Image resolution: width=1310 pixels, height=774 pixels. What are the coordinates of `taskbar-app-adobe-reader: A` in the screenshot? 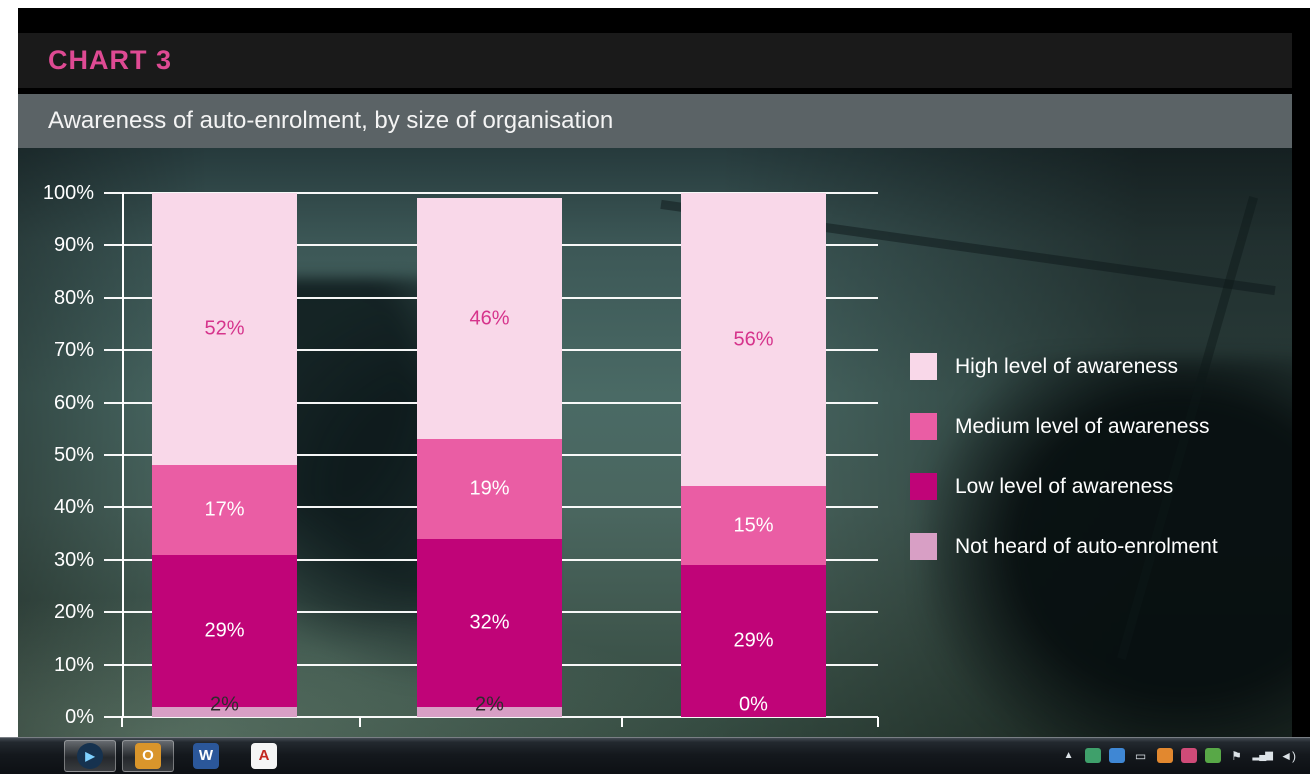 It's located at (264, 756).